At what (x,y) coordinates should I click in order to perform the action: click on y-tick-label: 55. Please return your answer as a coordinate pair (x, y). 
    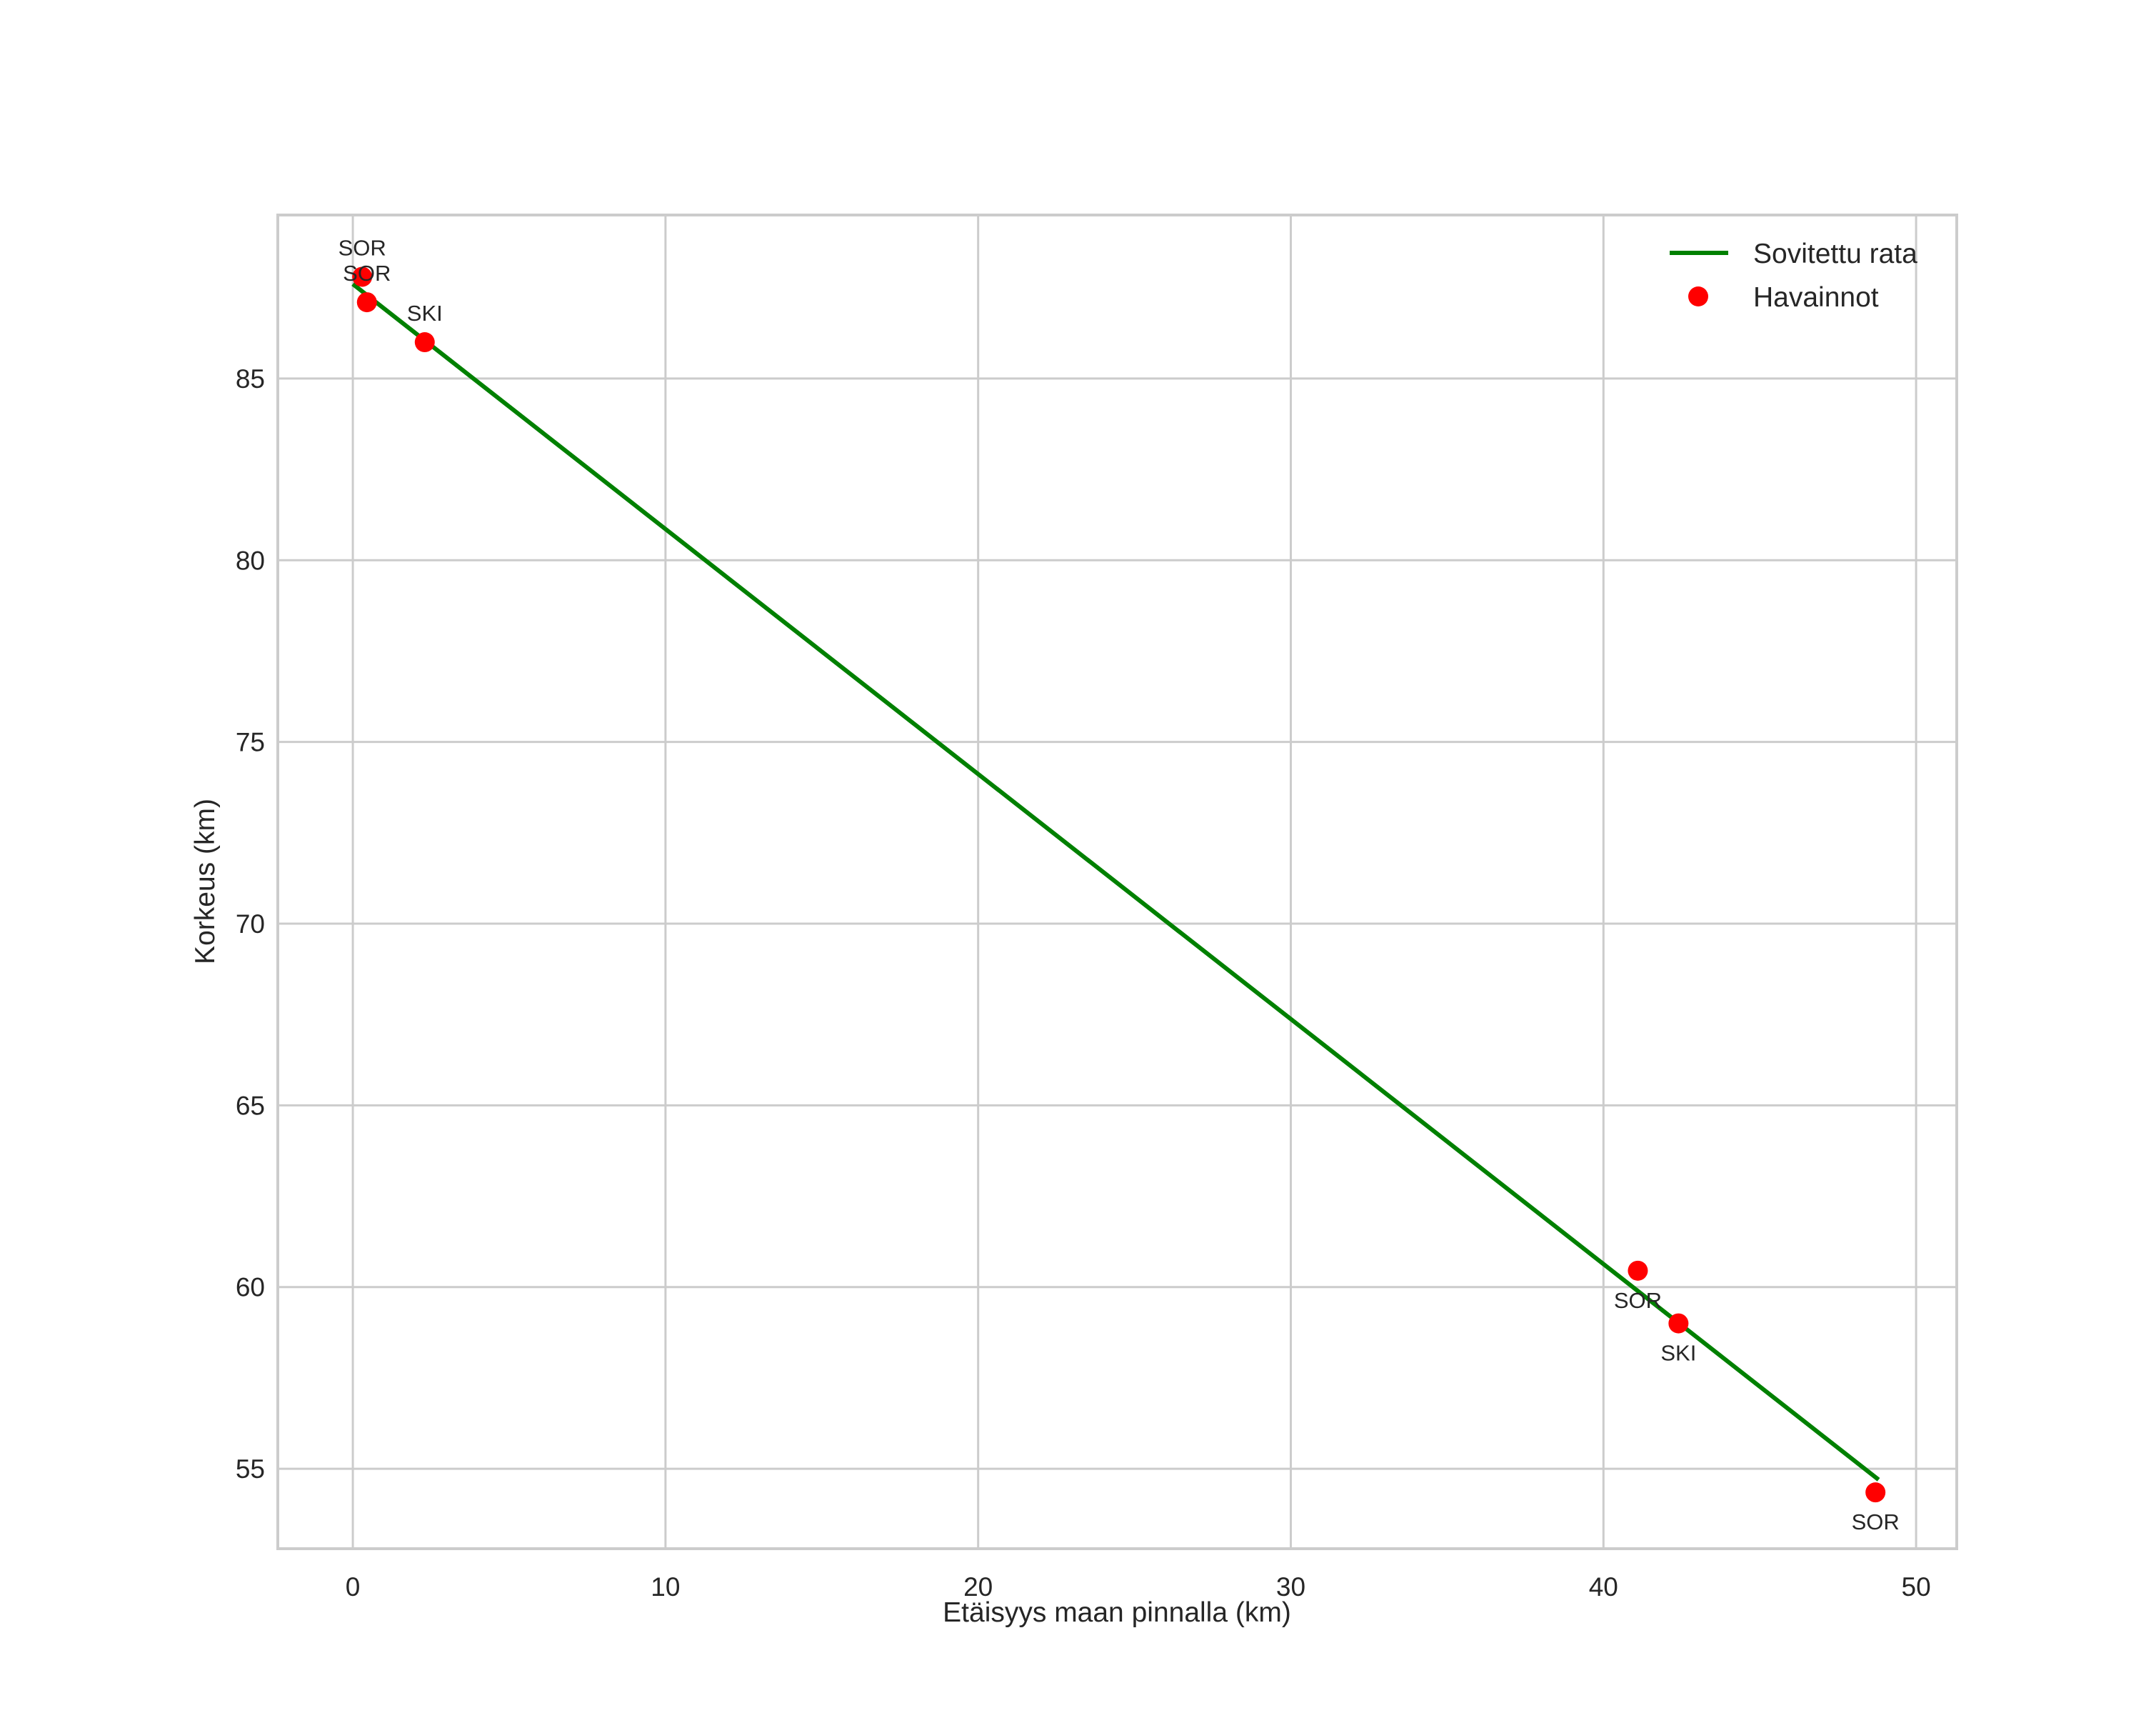
    Looking at the image, I should click on (251, 1469).